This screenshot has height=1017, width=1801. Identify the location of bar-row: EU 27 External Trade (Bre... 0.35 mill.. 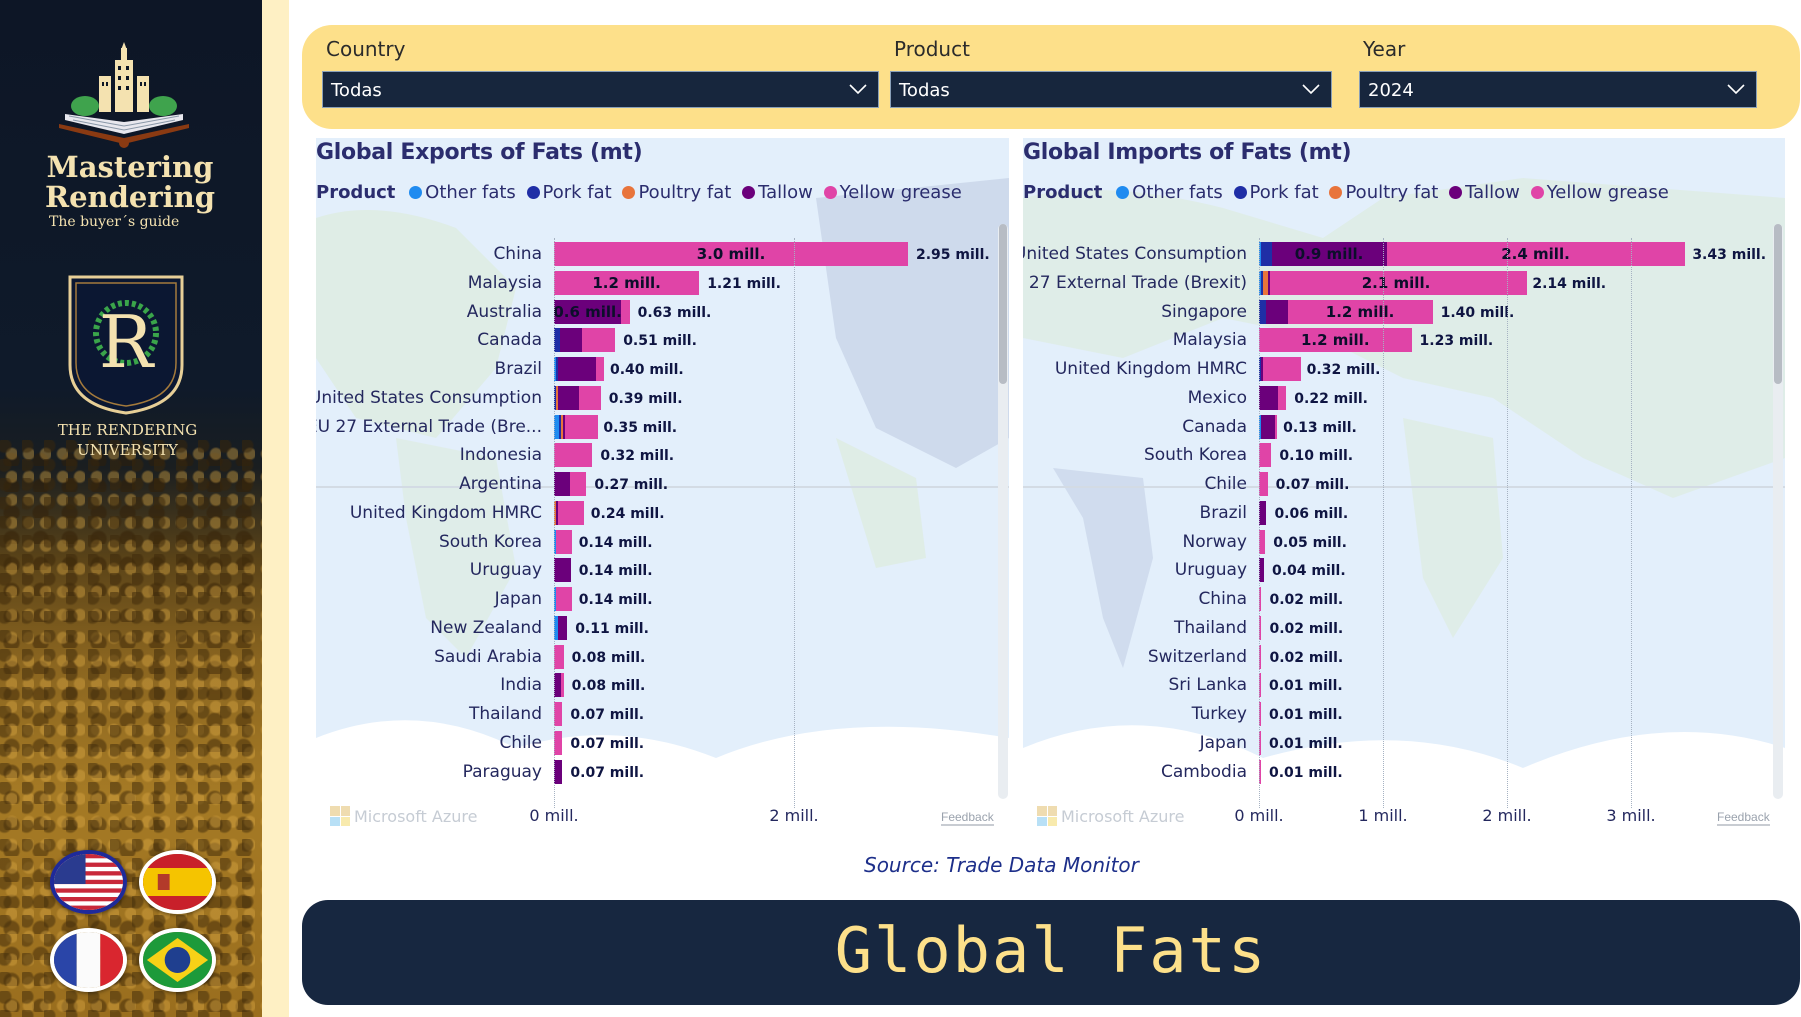
(662, 427).